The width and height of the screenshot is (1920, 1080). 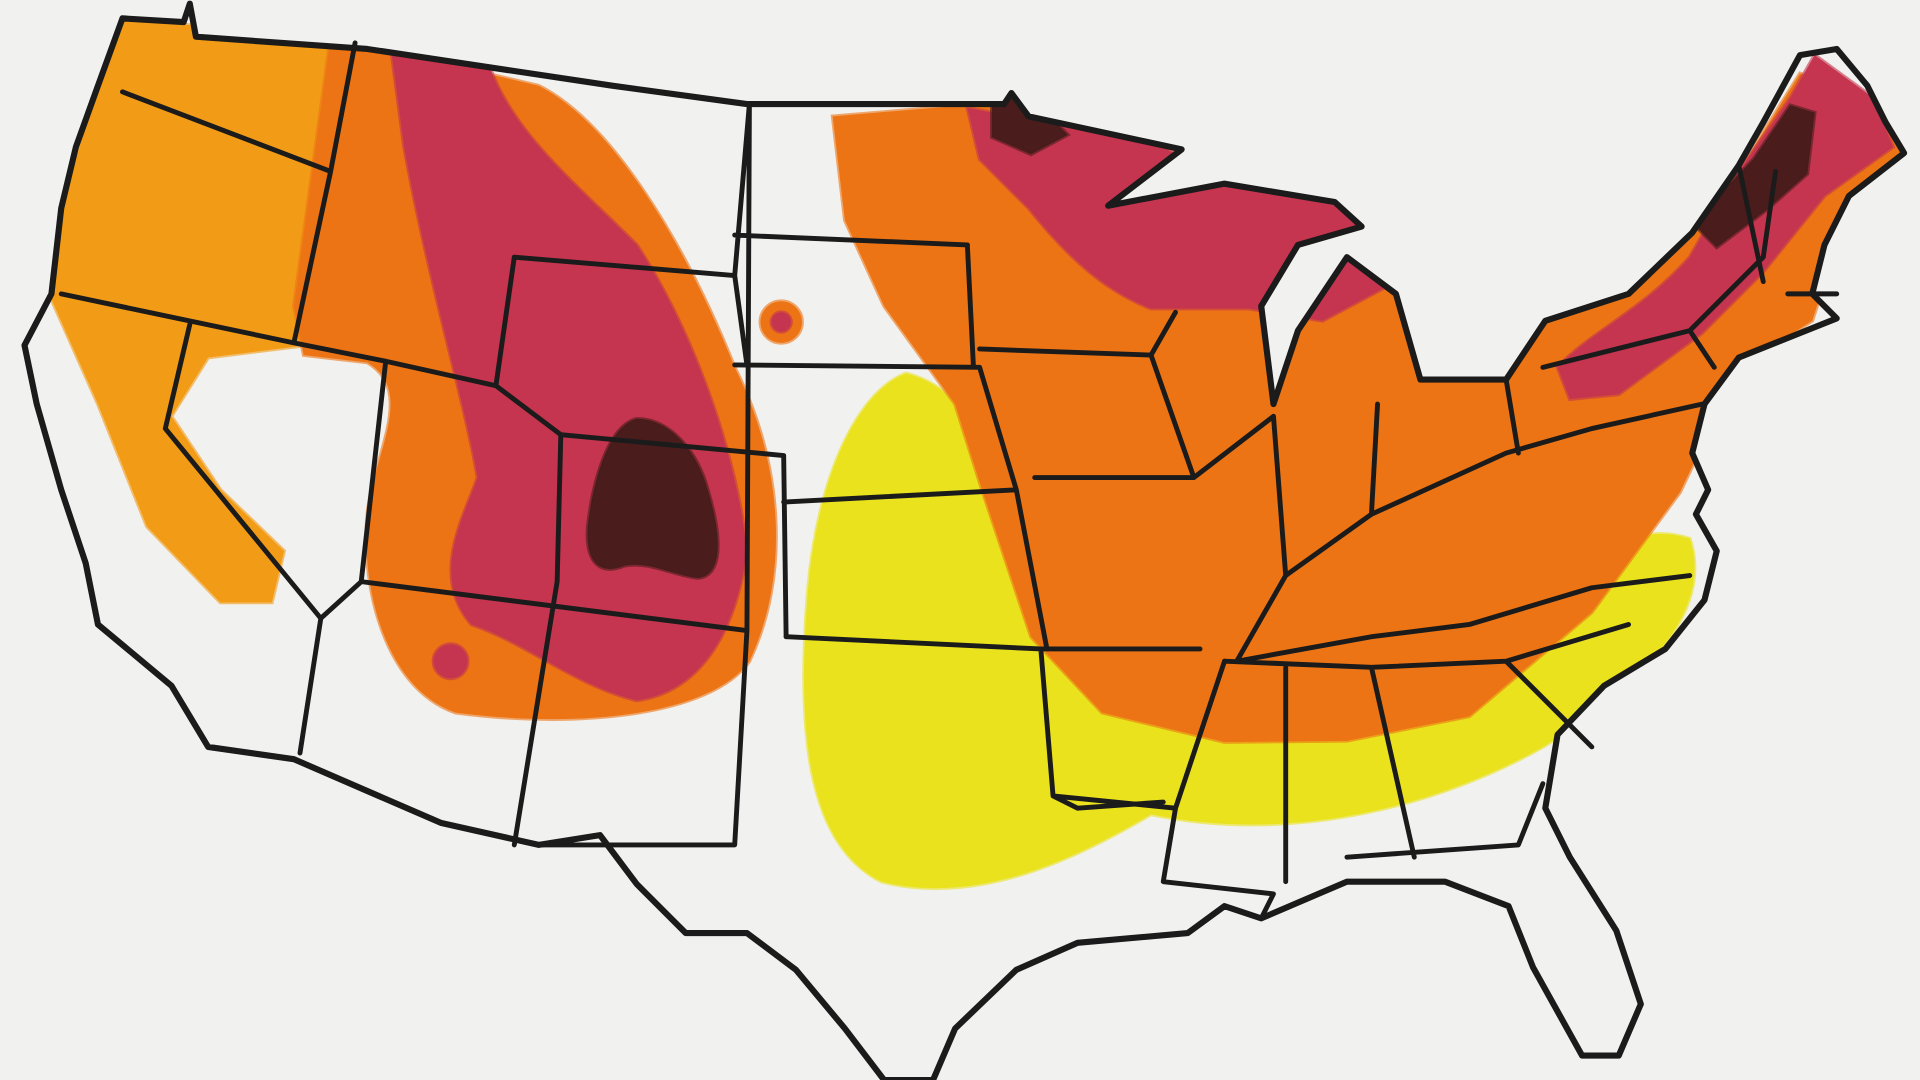 What do you see at coordinates (450, 661) in the screenshot?
I see `zone-crimson-spot-sw` at bounding box center [450, 661].